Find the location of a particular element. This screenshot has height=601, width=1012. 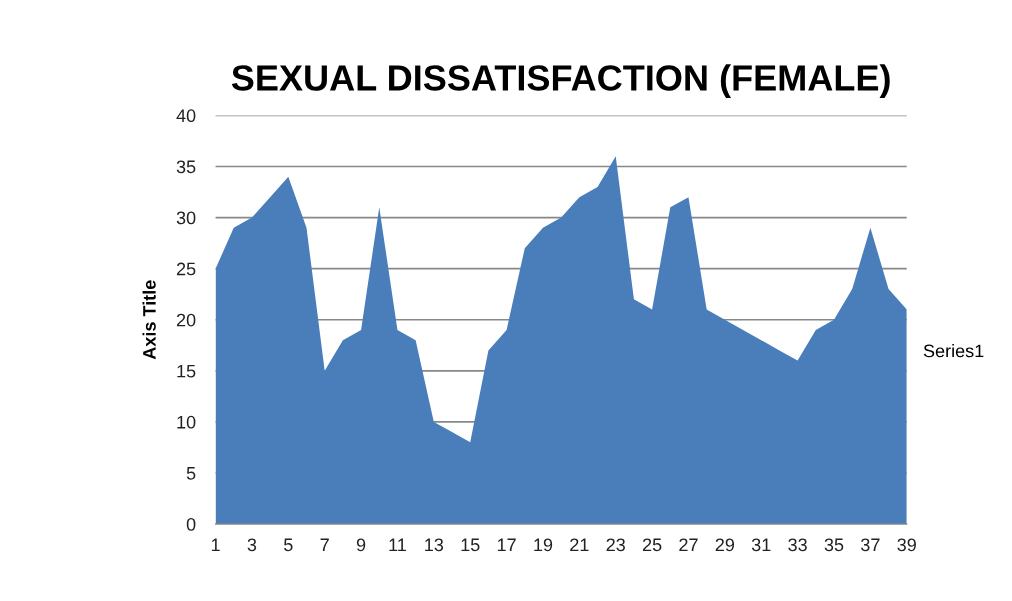

x-tick-label: 15 is located at coordinates (470, 545).